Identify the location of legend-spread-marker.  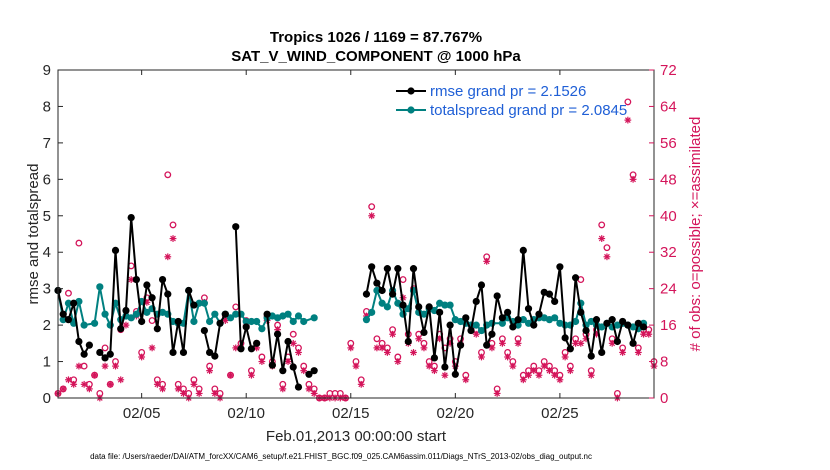
(411, 110).